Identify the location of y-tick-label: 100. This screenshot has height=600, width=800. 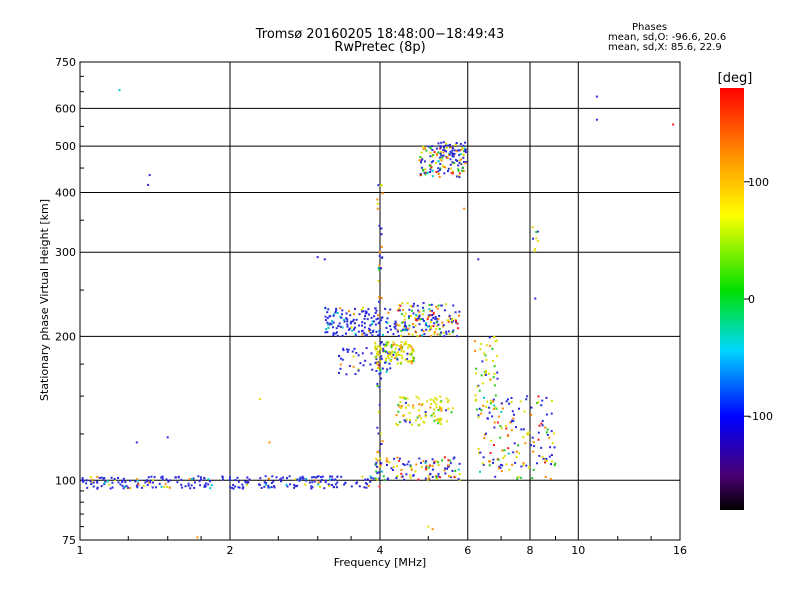
(65, 480).